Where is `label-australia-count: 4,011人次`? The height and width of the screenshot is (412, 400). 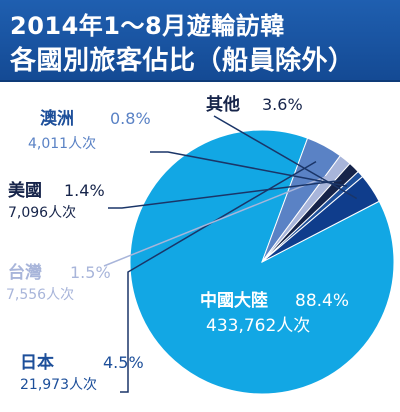
label-australia-count: 4,011人次 is located at coordinates (62, 144).